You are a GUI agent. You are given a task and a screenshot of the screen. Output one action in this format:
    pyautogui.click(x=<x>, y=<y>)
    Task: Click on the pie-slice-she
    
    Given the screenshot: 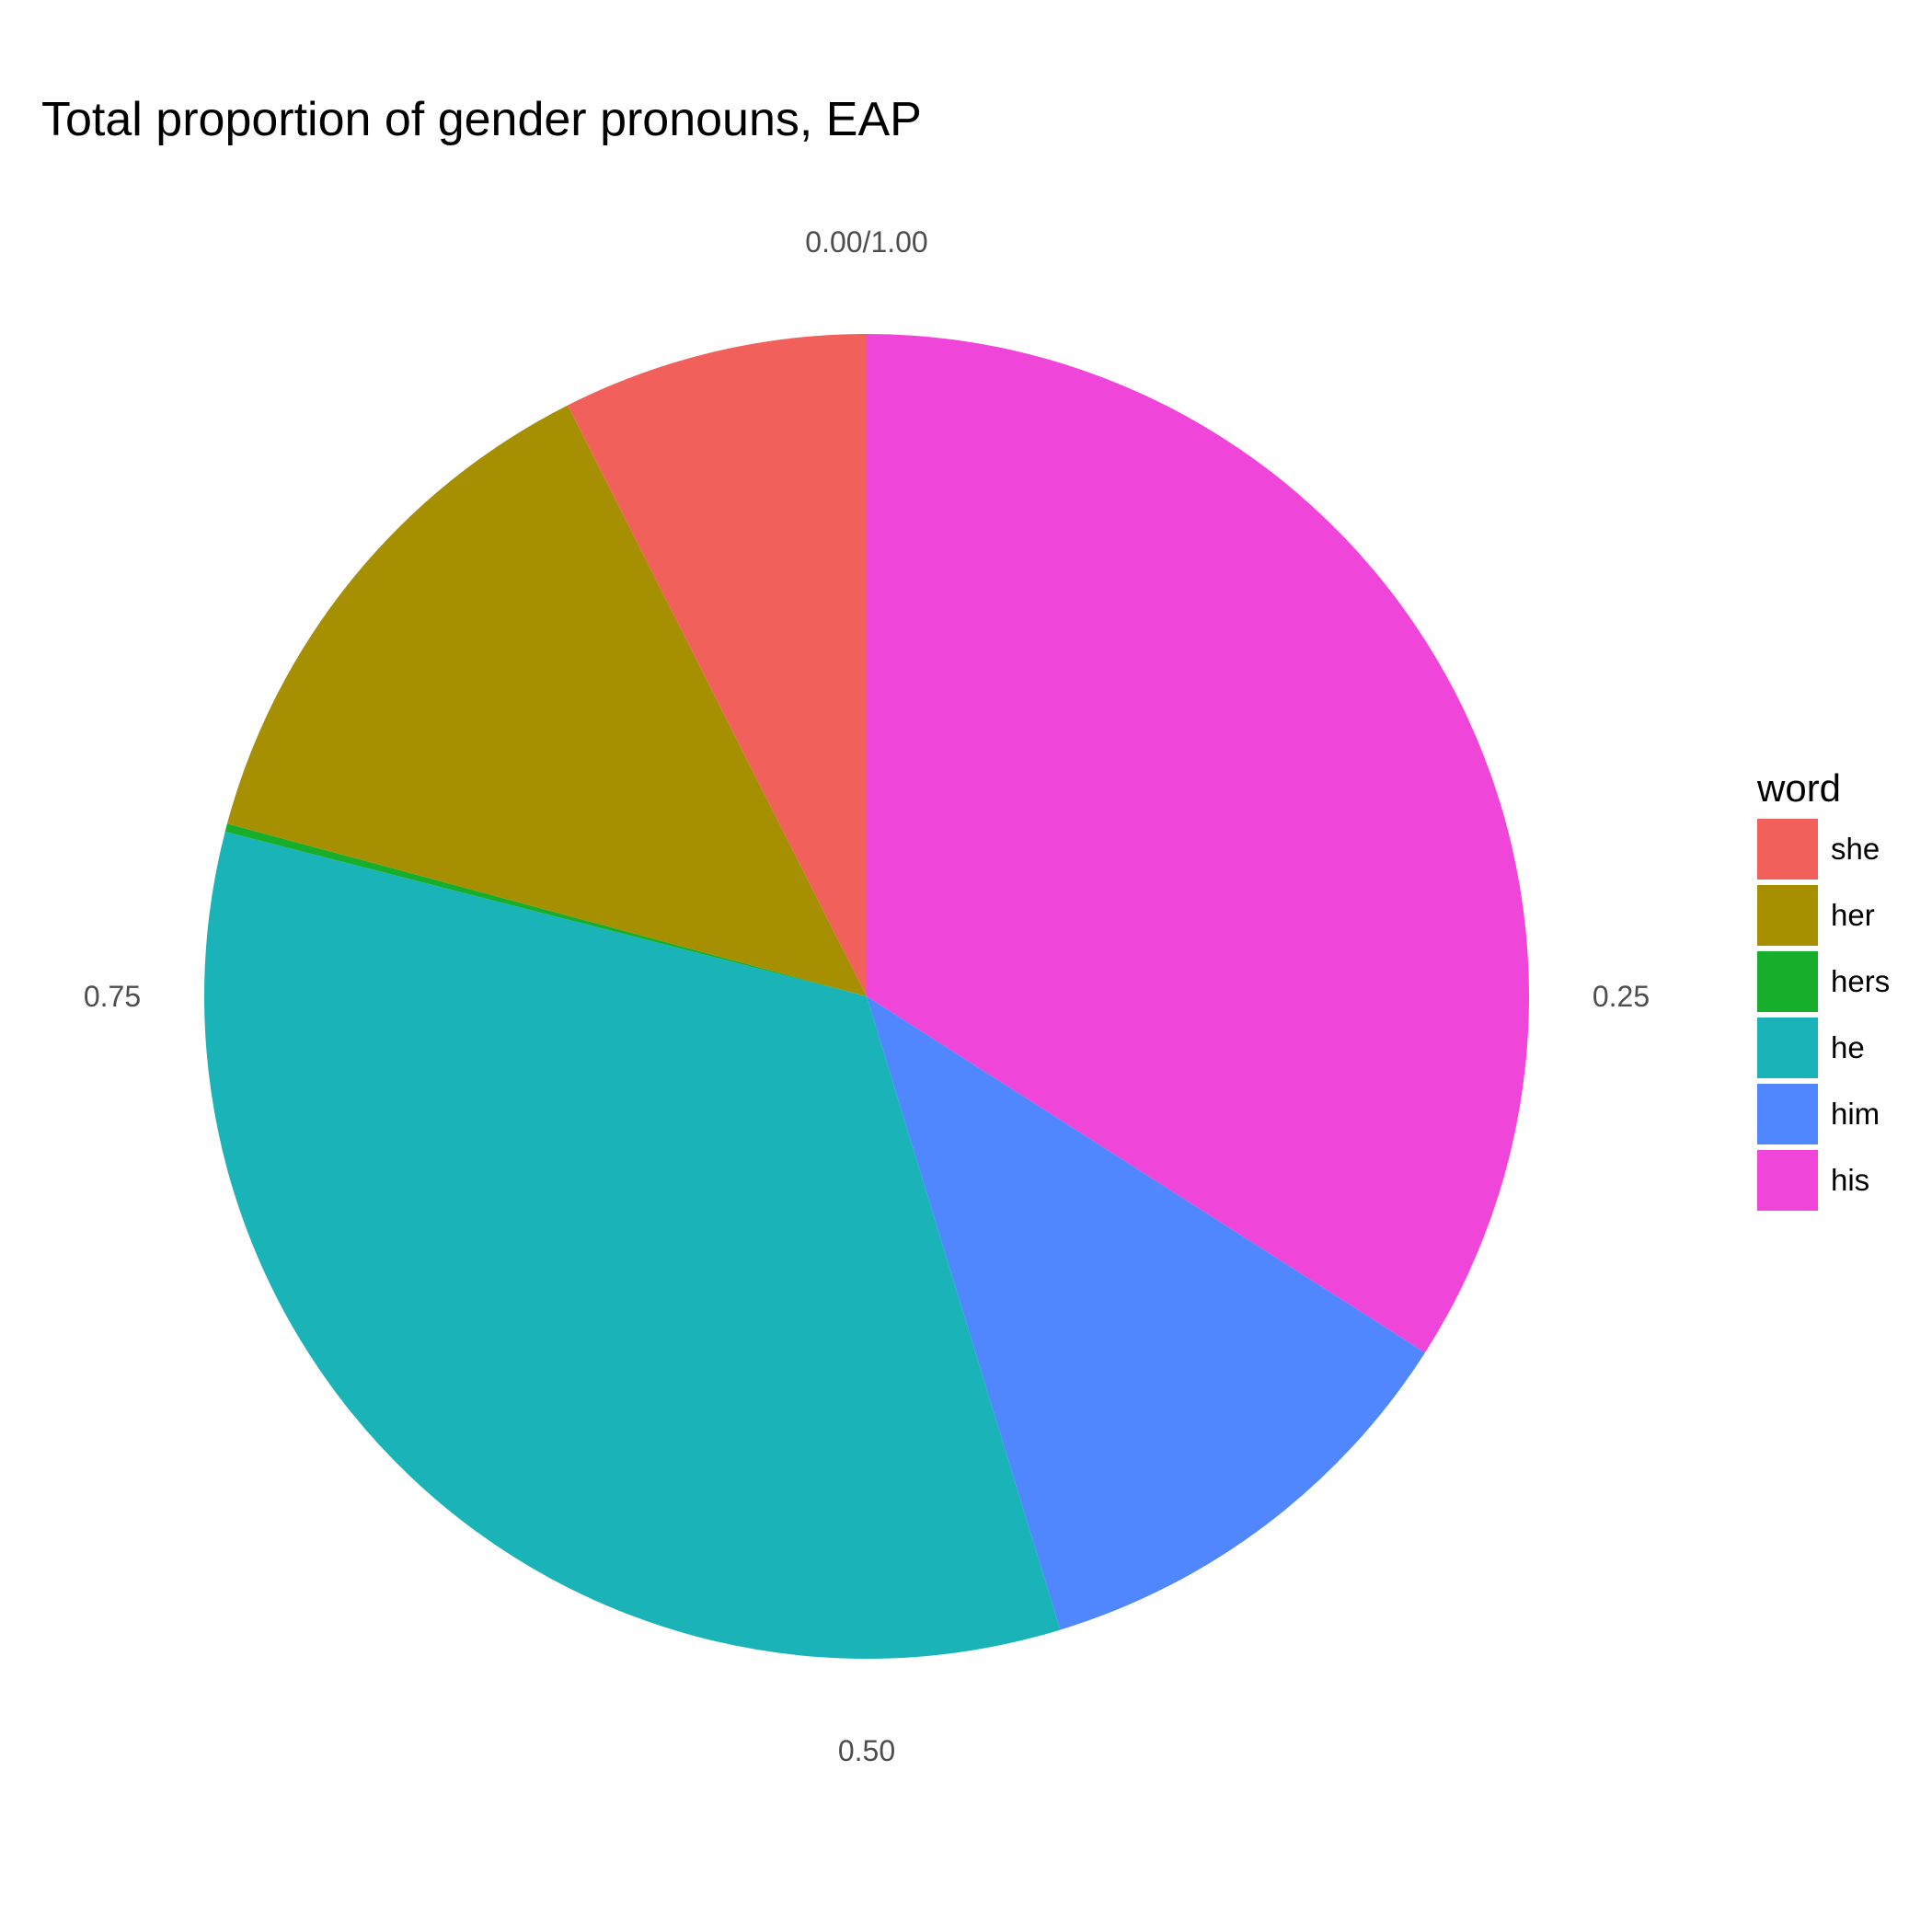 What is the action you would take?
    pyautogui.click(x=717, y=665)
    